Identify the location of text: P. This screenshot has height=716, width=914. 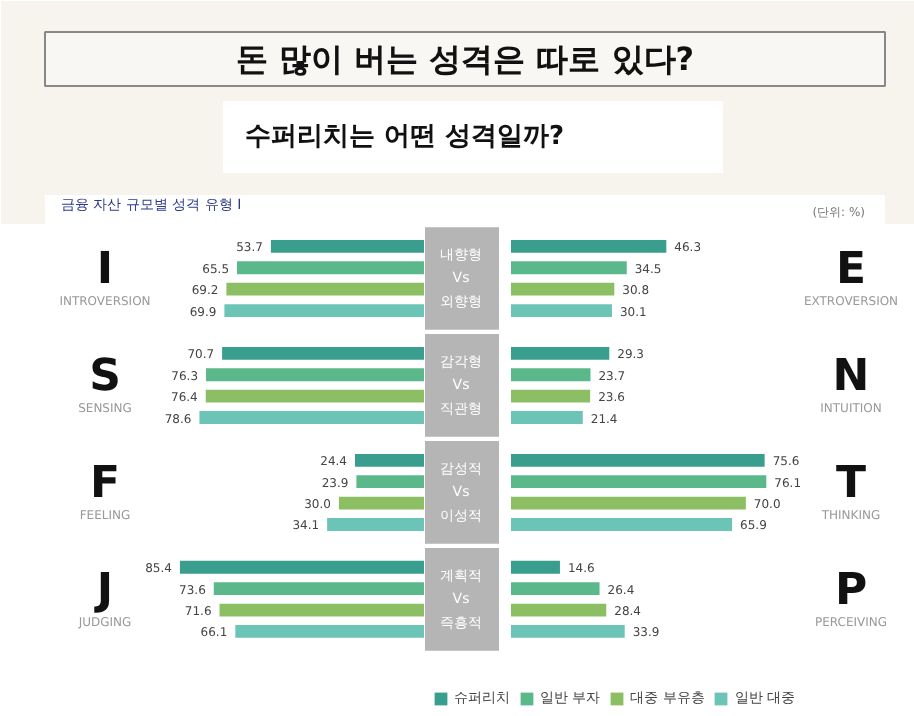
(851, 590).